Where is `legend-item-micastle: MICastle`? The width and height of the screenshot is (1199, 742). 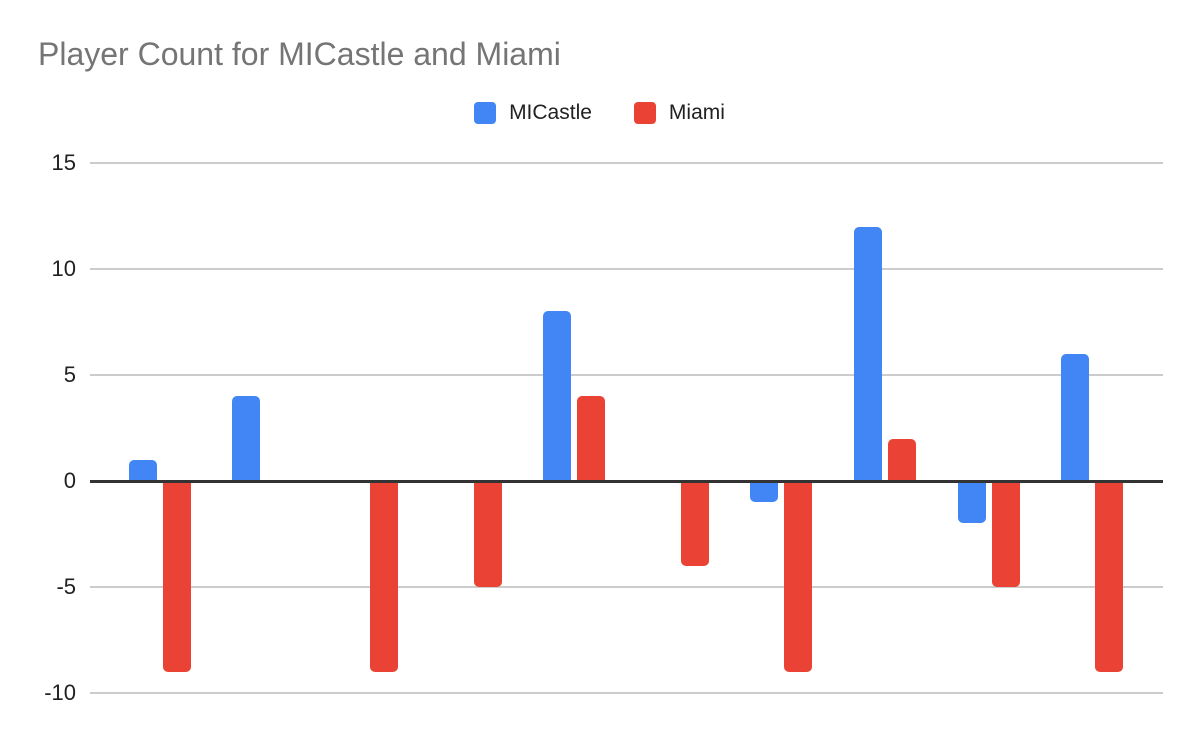
legend-item-micastle: MICastle is located at coordinates (533, 113).